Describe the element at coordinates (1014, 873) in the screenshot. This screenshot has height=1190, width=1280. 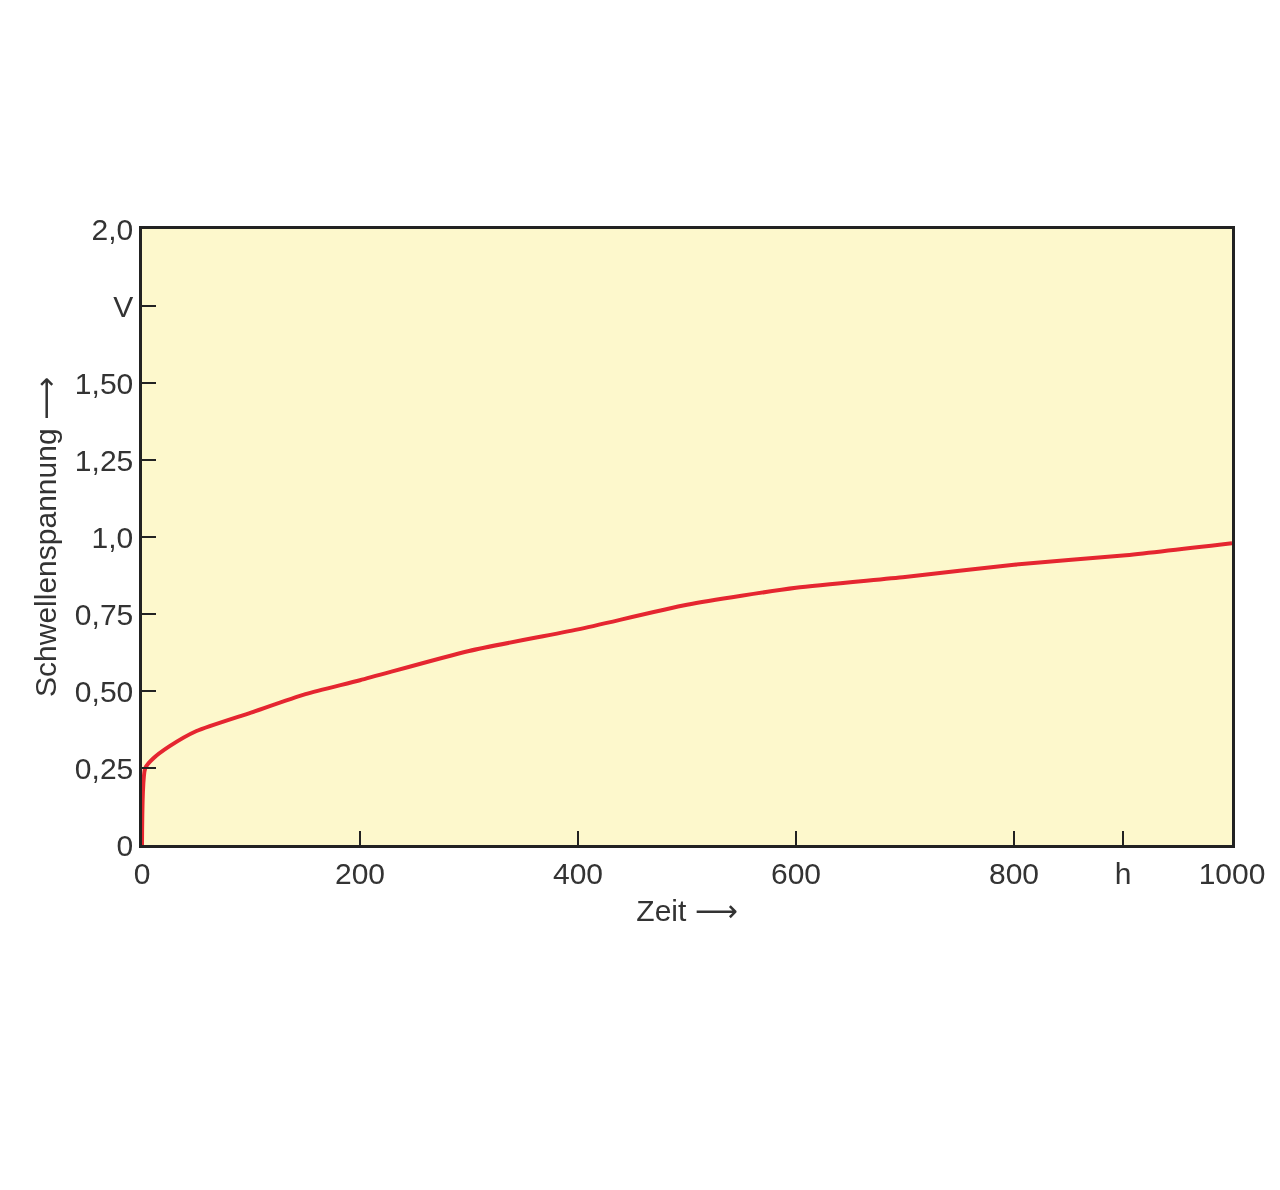
I see `x-tick-label: 800` at that location.